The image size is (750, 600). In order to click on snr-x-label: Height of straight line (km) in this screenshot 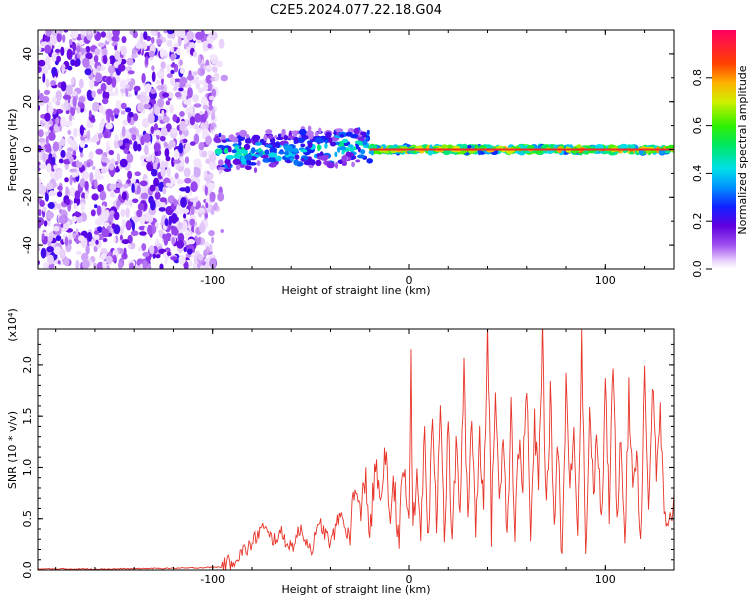, I will do `click(355, 589)`.